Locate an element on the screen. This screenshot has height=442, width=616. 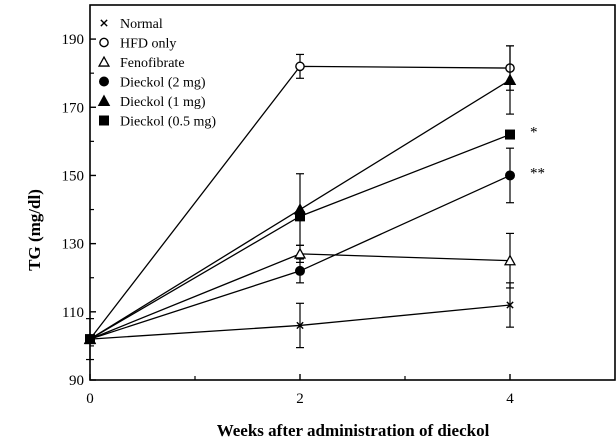
x-axis-title: Weeks after administration of dieckol is located at coordinates (353, 430).